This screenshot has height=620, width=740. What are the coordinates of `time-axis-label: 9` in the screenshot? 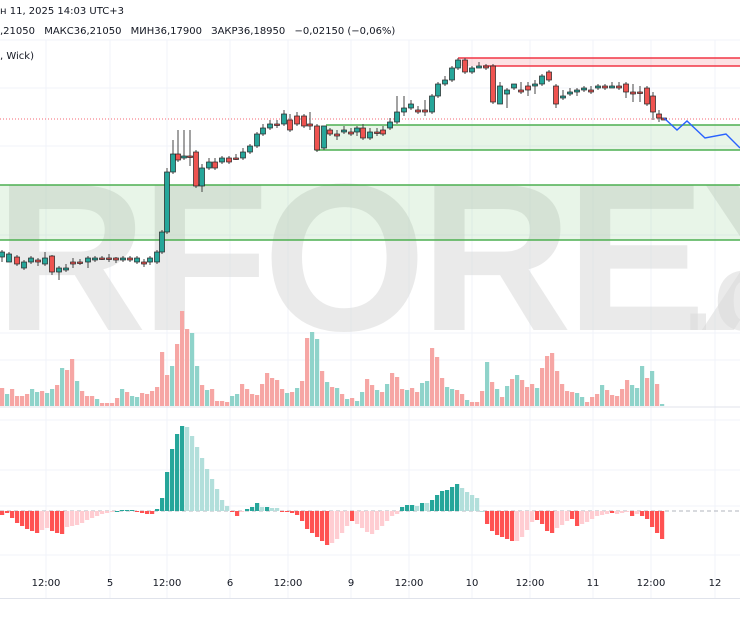 It's located at (351, 583).